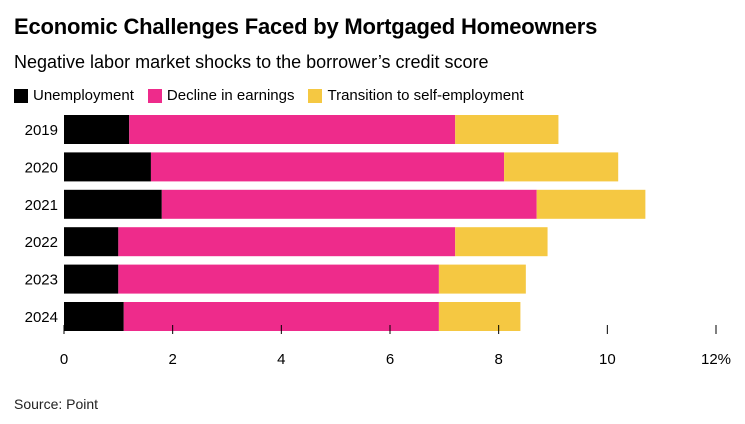 The image size is (745, 424). I want to click on bar-2024-transition-to-self-employment, so click(479, 316).